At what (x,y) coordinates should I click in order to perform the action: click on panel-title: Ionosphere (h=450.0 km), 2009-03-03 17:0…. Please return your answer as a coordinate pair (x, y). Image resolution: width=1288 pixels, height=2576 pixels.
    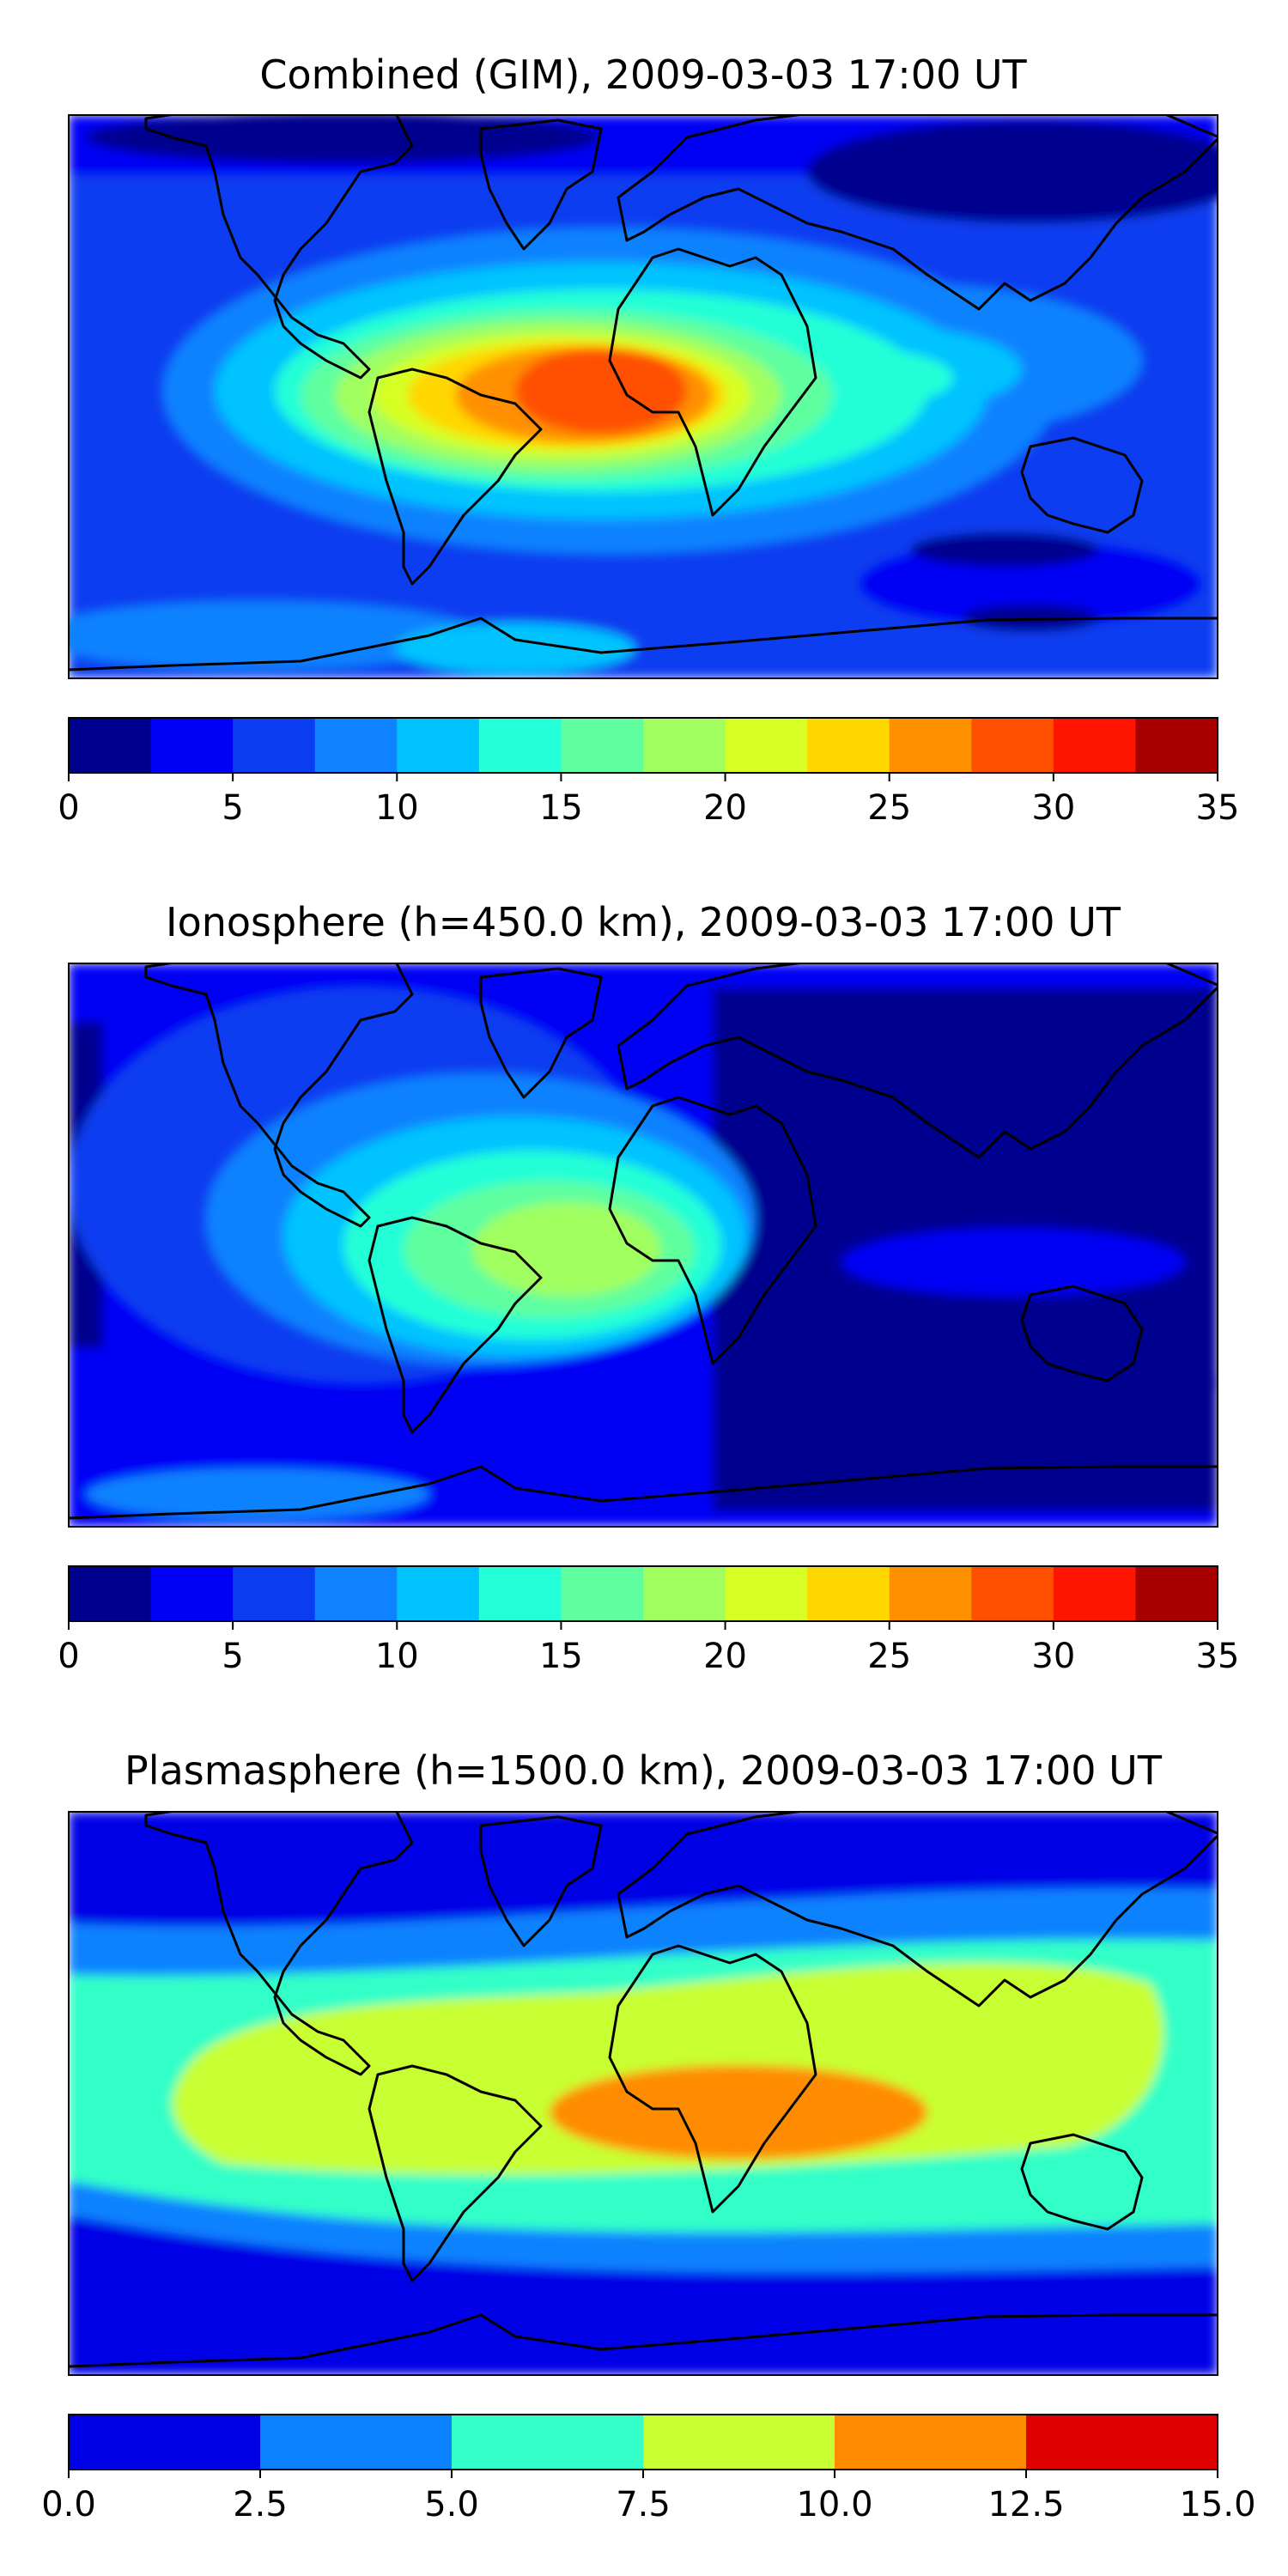
    Looking at the image, I should click on (643, 922).